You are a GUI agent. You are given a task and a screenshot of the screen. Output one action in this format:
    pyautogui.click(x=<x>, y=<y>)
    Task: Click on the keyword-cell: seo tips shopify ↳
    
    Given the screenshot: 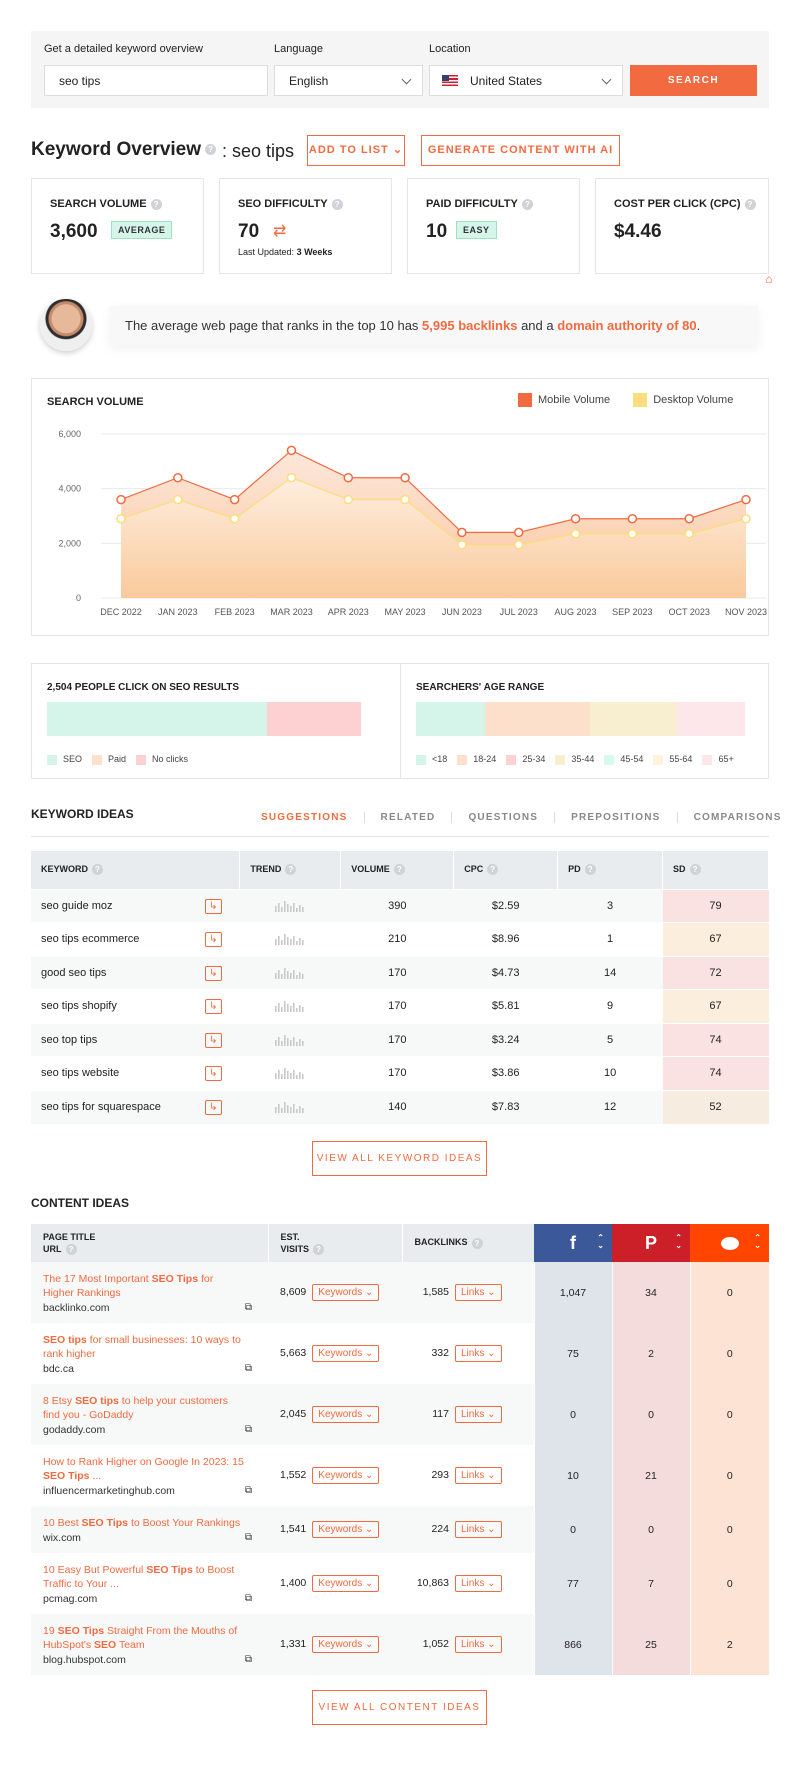 What is the action you would take?
    pyautogui.click(x=135, y=1006)
    